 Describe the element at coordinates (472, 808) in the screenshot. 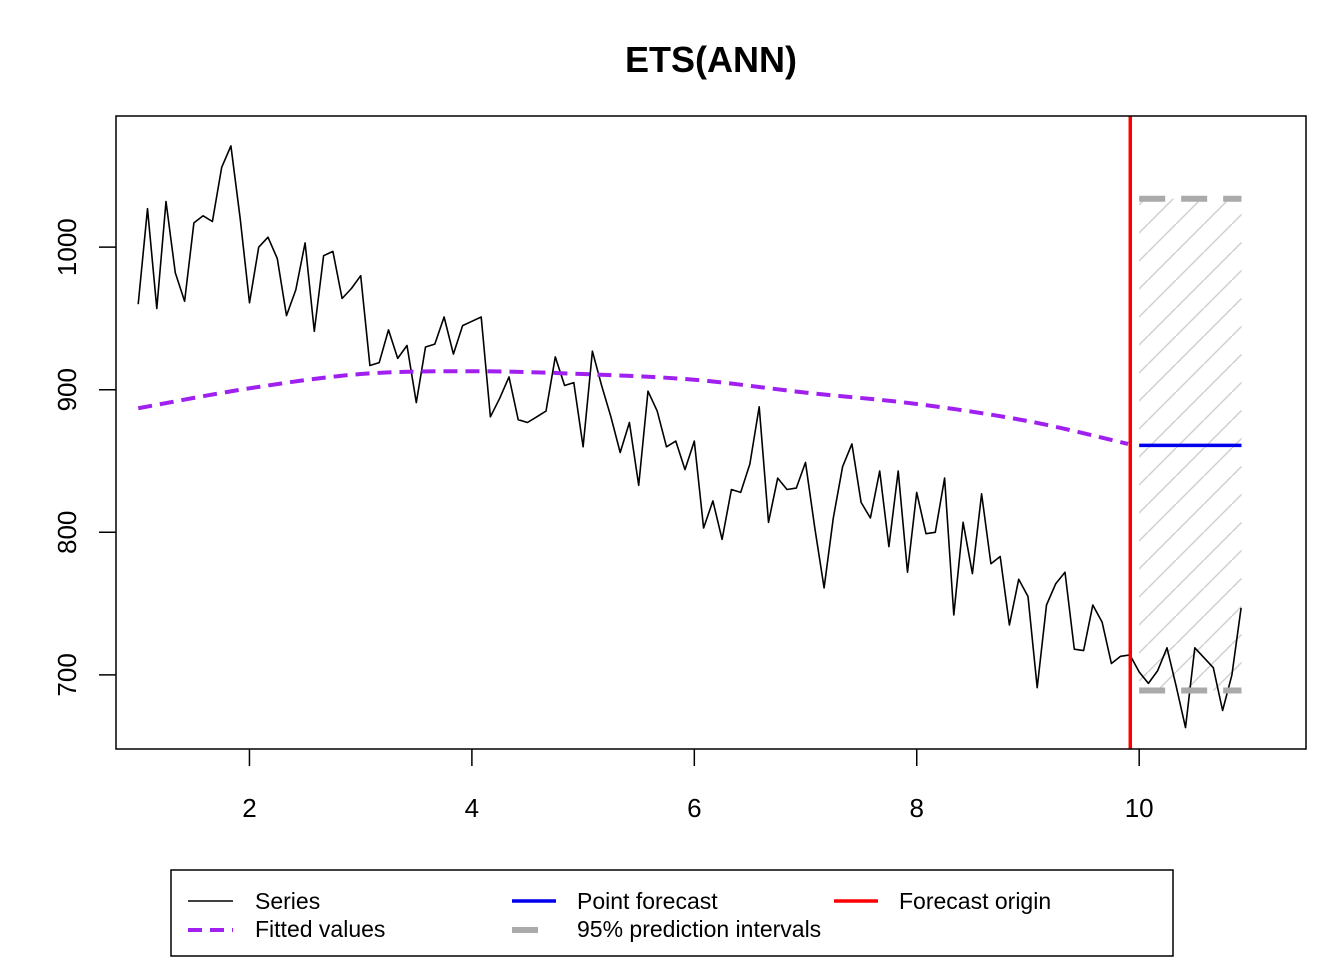

I see `x-tick-label: 4` at that location.